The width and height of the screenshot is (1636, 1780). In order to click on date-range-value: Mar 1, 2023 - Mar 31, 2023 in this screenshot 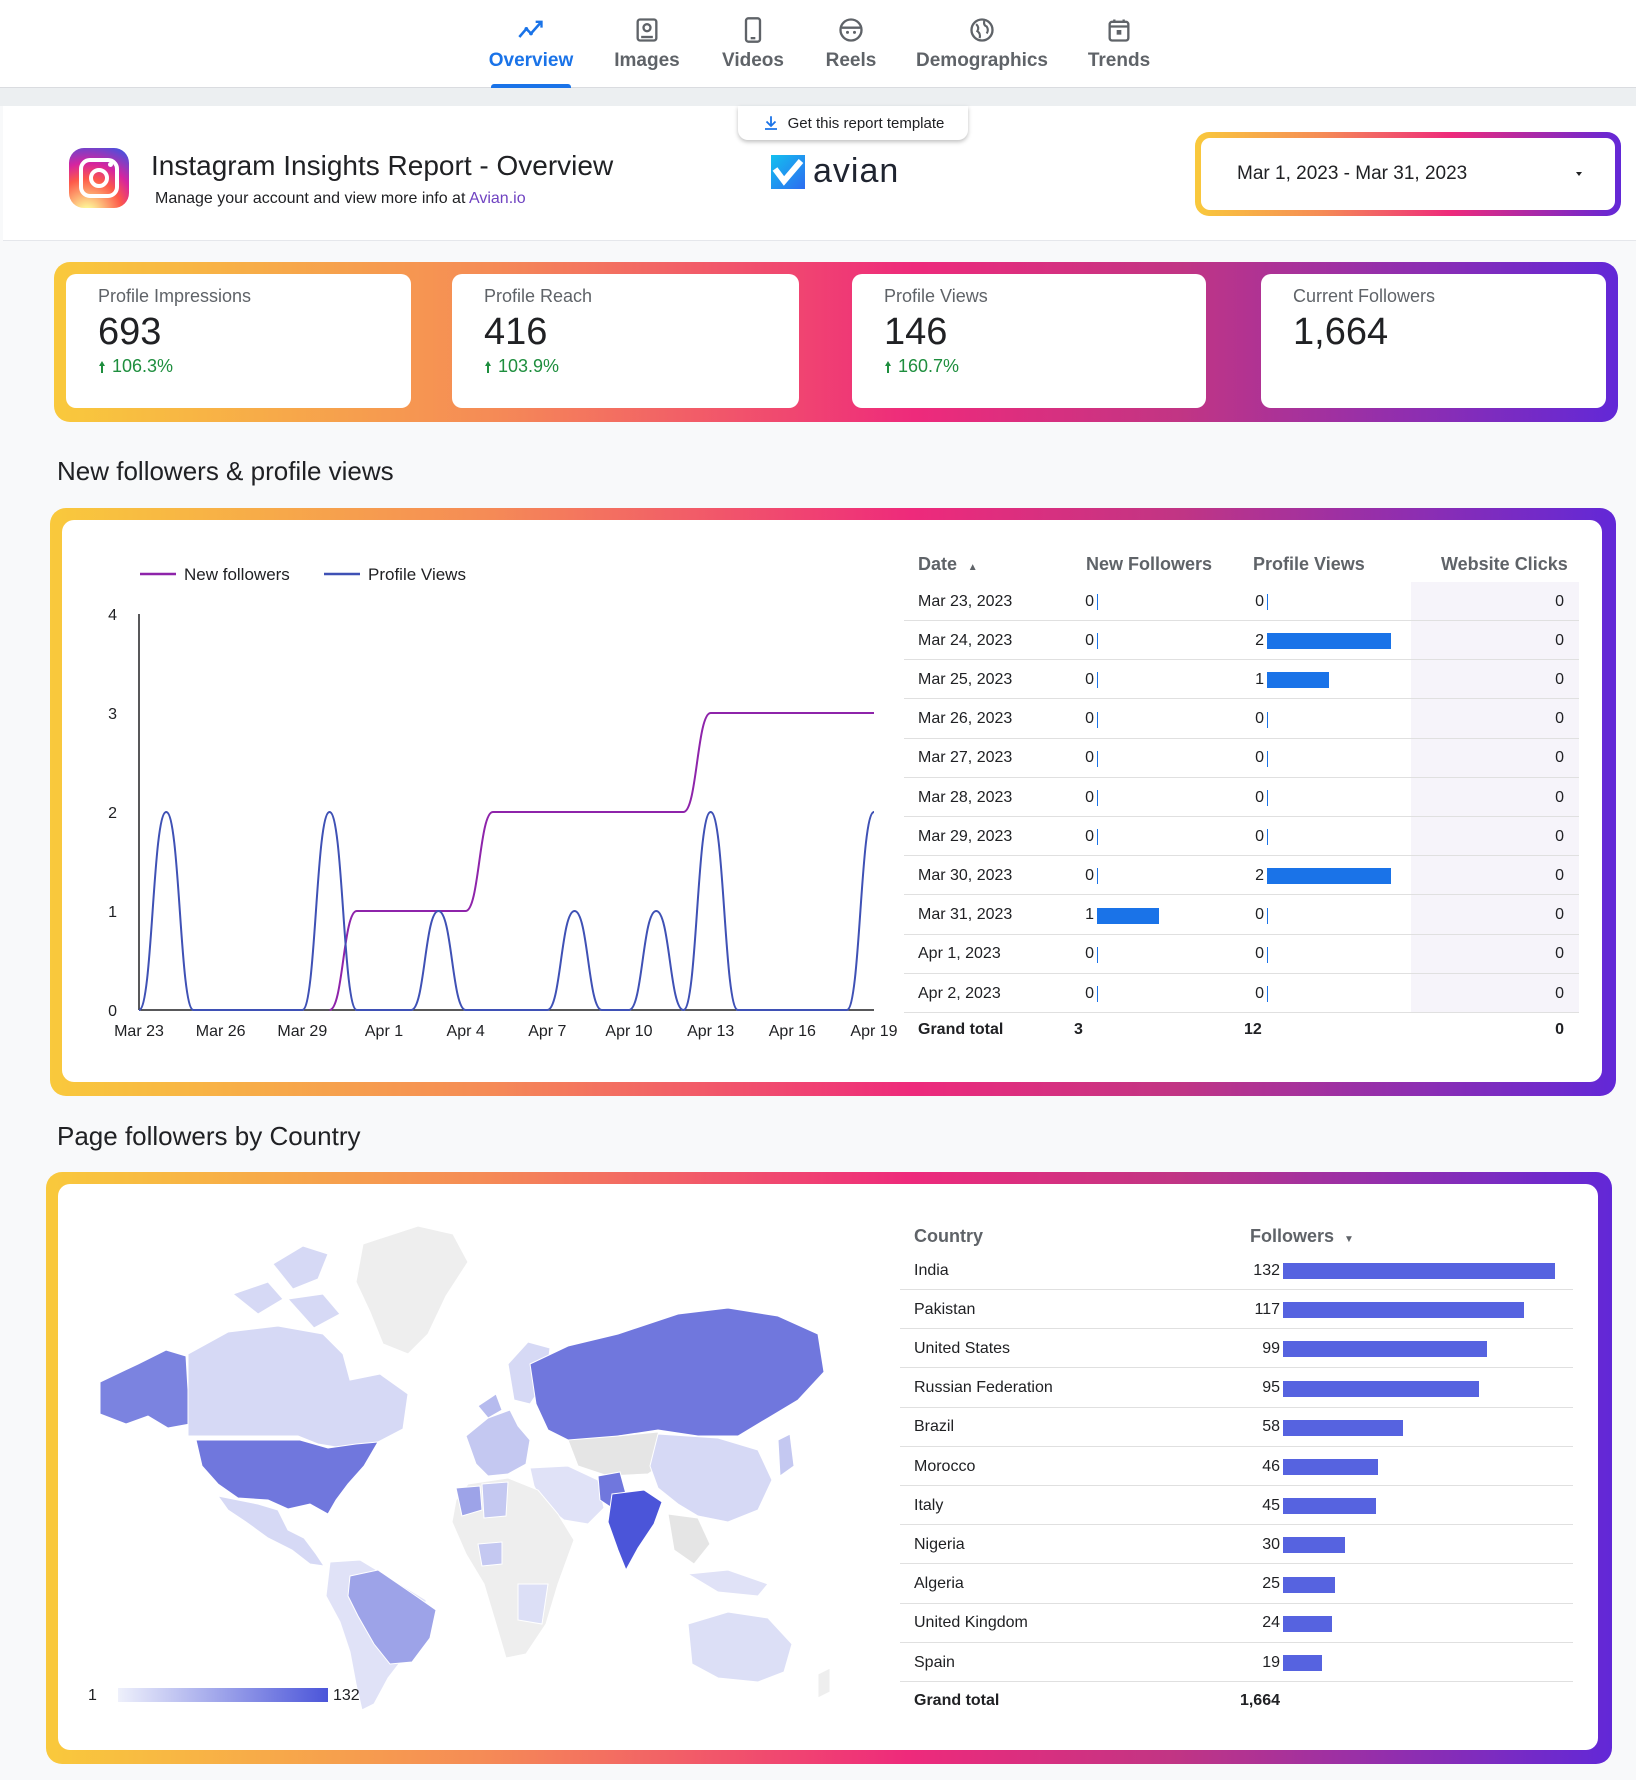, I will do `click(1352, 173)`.